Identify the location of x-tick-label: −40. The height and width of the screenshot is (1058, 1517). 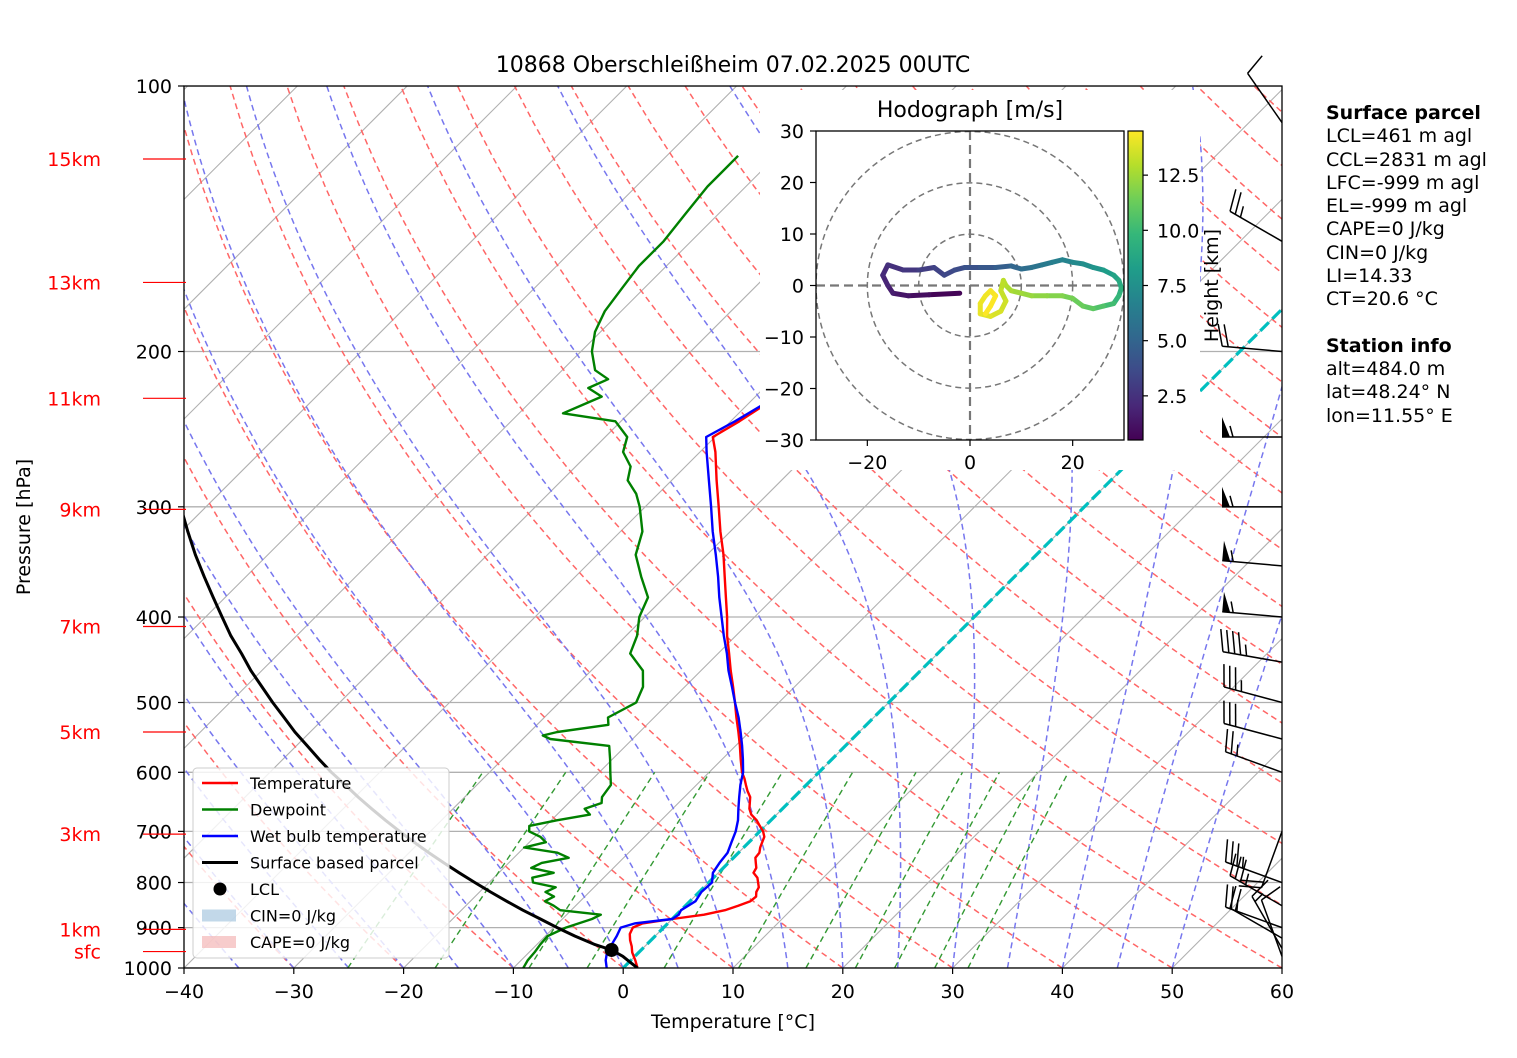
(184, 992).